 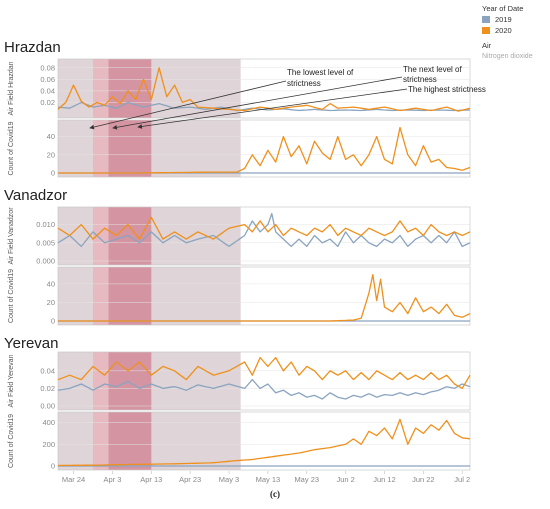 What do you see at coordinates (304, 83) in the screenshot?
I see `annotation-lowest-line2: strictness` at bounding box center [304, 83].